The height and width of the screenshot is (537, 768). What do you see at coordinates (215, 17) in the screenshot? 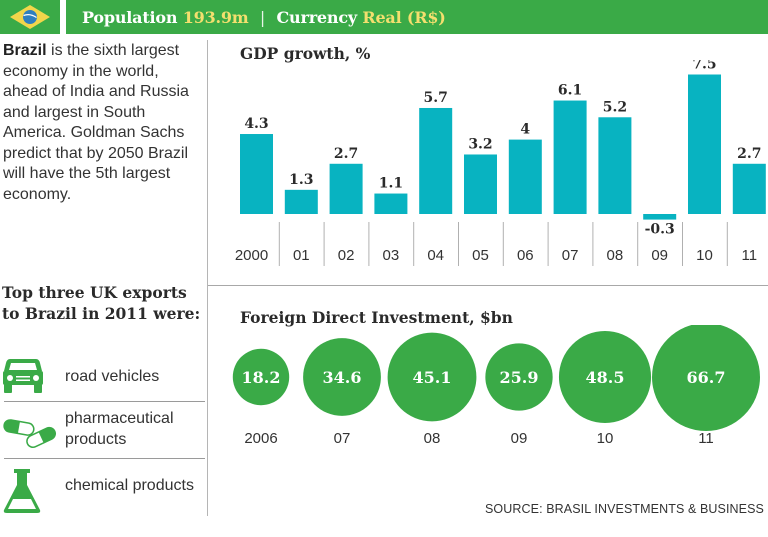
I see `population-value: 193.9m` at bounding box center [215, 17].